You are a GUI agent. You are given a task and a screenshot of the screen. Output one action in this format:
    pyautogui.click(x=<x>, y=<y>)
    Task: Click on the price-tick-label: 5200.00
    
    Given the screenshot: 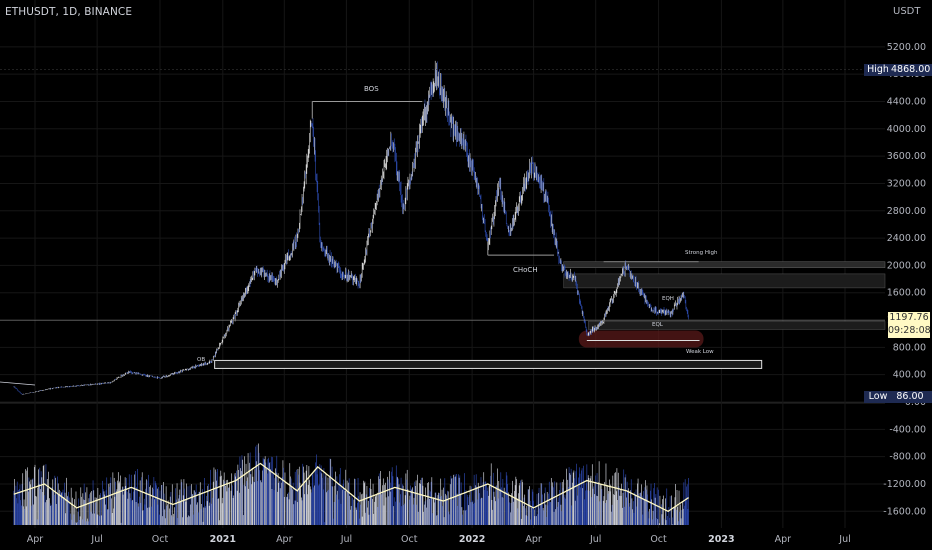 What is the action you would take?
    pyautogui.click(x=906, y=47)
    